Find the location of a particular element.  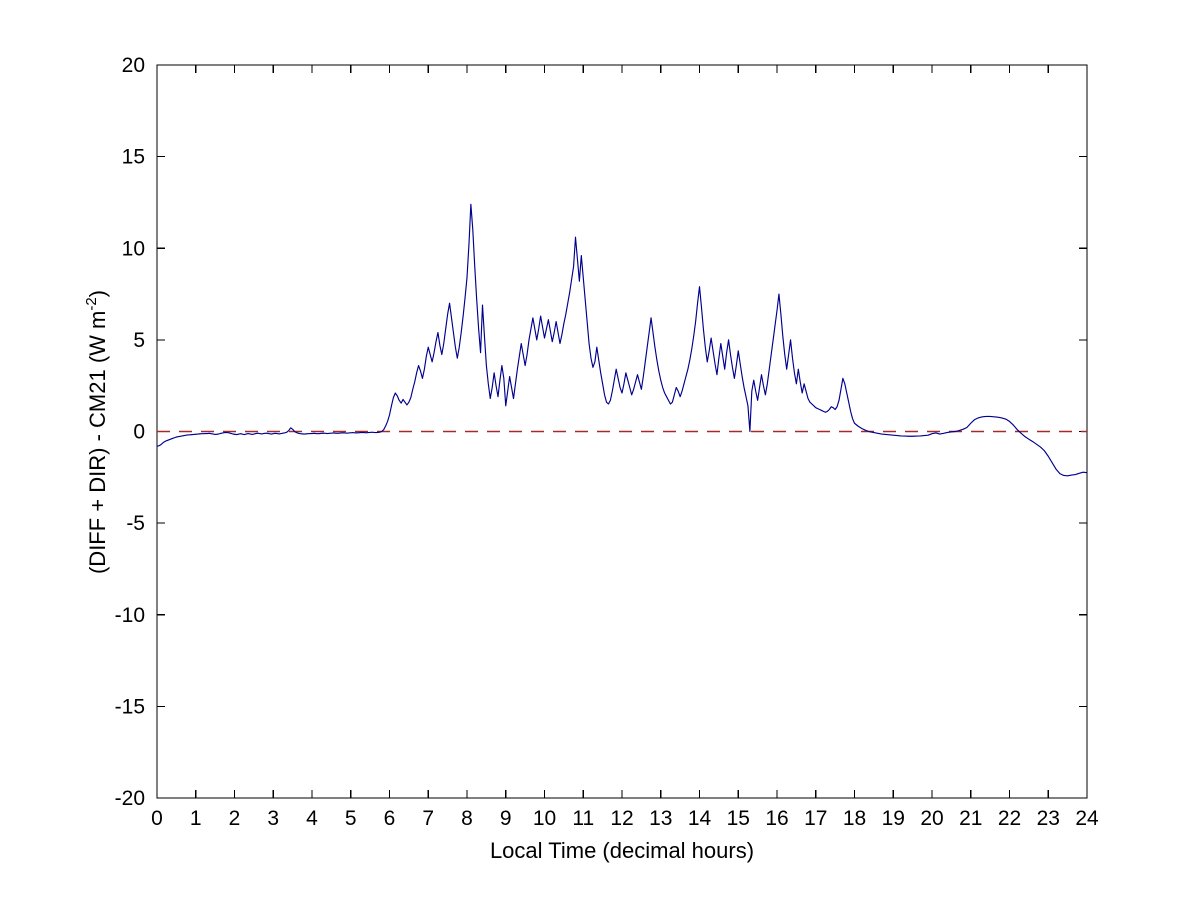

y-tick-label: -15 is located at coordinates (130, 706).